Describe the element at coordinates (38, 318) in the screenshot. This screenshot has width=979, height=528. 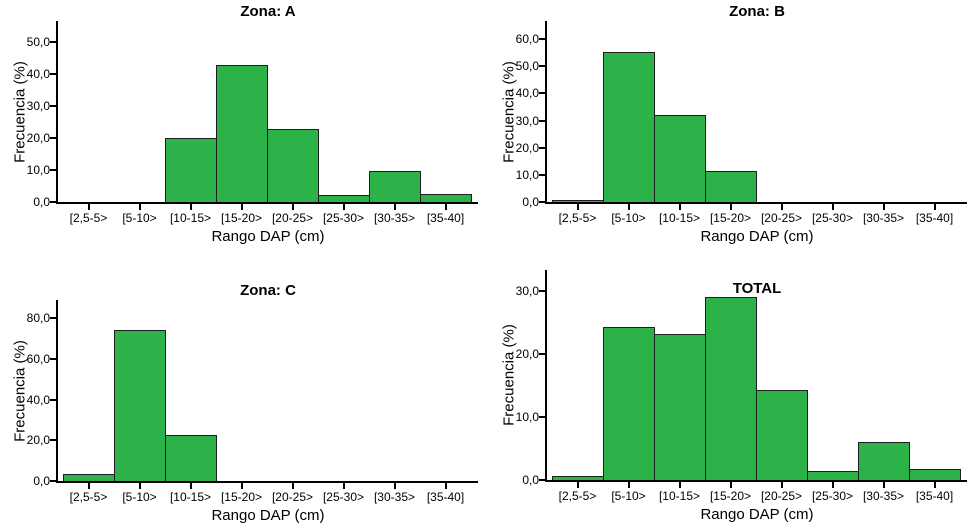
I see `y-tick-label: 80,0` at that location.